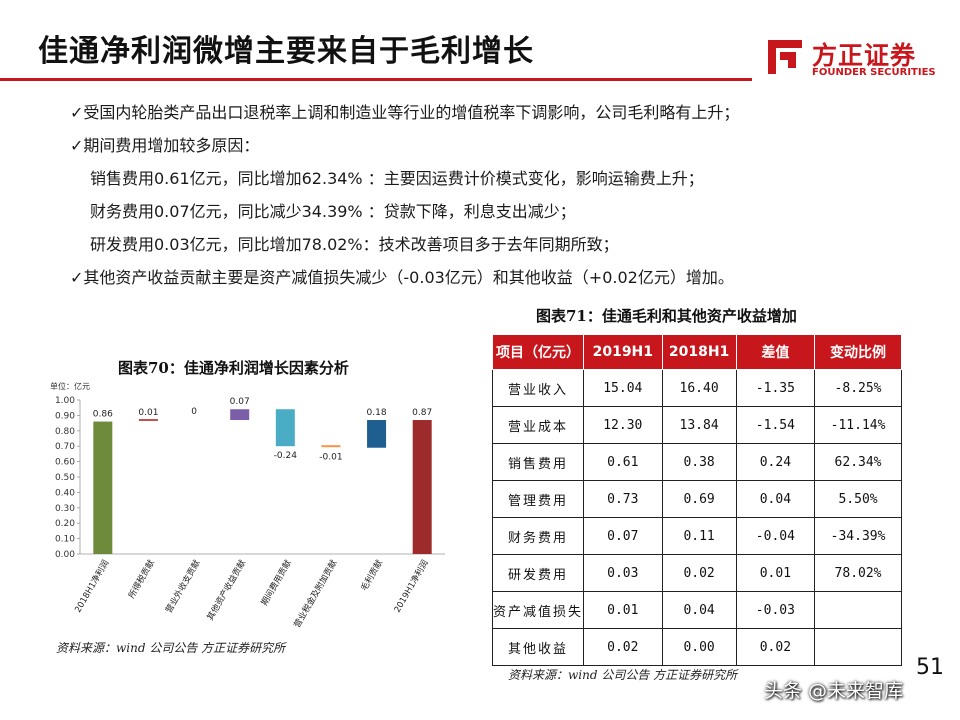  What do you see at coordinates (623, 675) in the screenshot?
I see `table-source: 资料来源：wind 公司公告 方正证券研究所` at bounding box center [623, 675].